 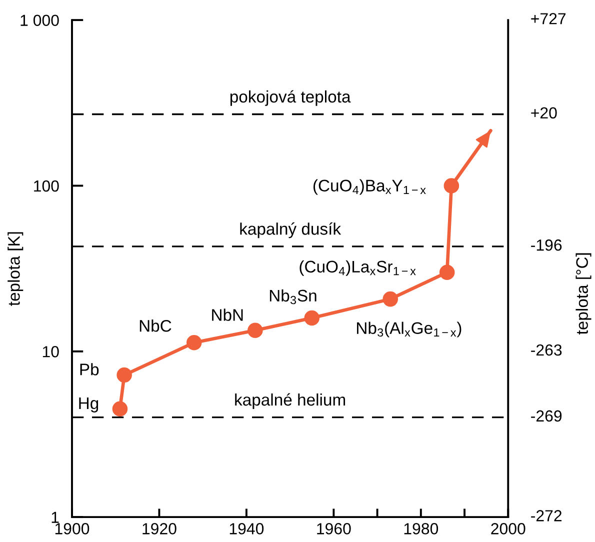 What do you see at coordinates (548, 18) in the screenshot?
I see `text: +727` at bounding box center [548, 18].